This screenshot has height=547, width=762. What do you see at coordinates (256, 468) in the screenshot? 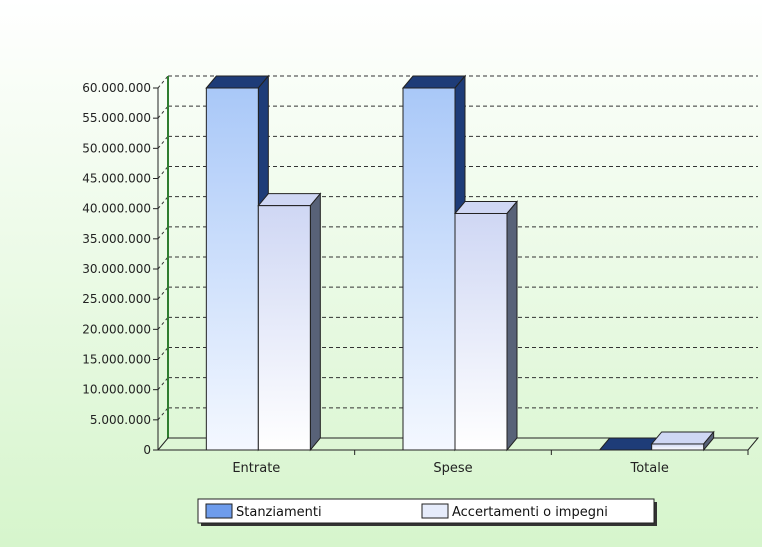
I see `x-category-label: Entrate` at bounding box center [256, 468].